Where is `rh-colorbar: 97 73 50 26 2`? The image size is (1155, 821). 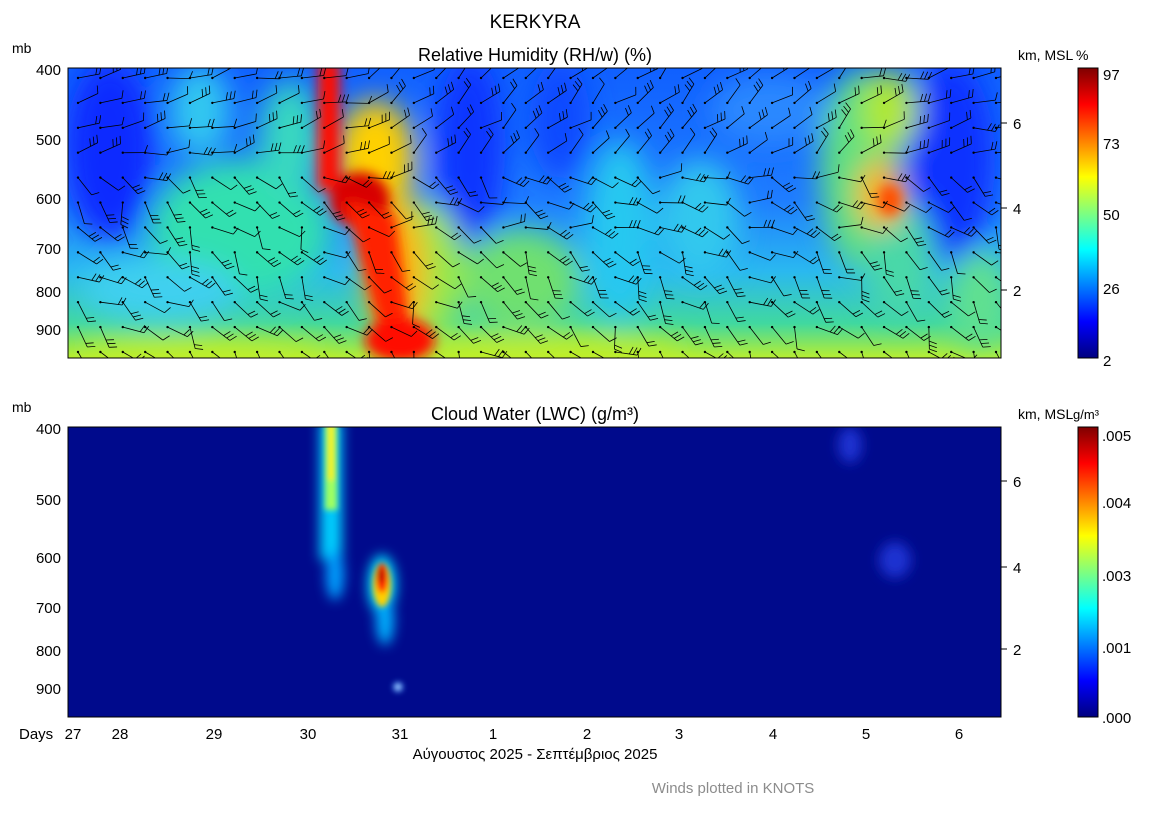 rh-colorbar: 97 73 50 26 2 is located at coordinates (1098, 218).